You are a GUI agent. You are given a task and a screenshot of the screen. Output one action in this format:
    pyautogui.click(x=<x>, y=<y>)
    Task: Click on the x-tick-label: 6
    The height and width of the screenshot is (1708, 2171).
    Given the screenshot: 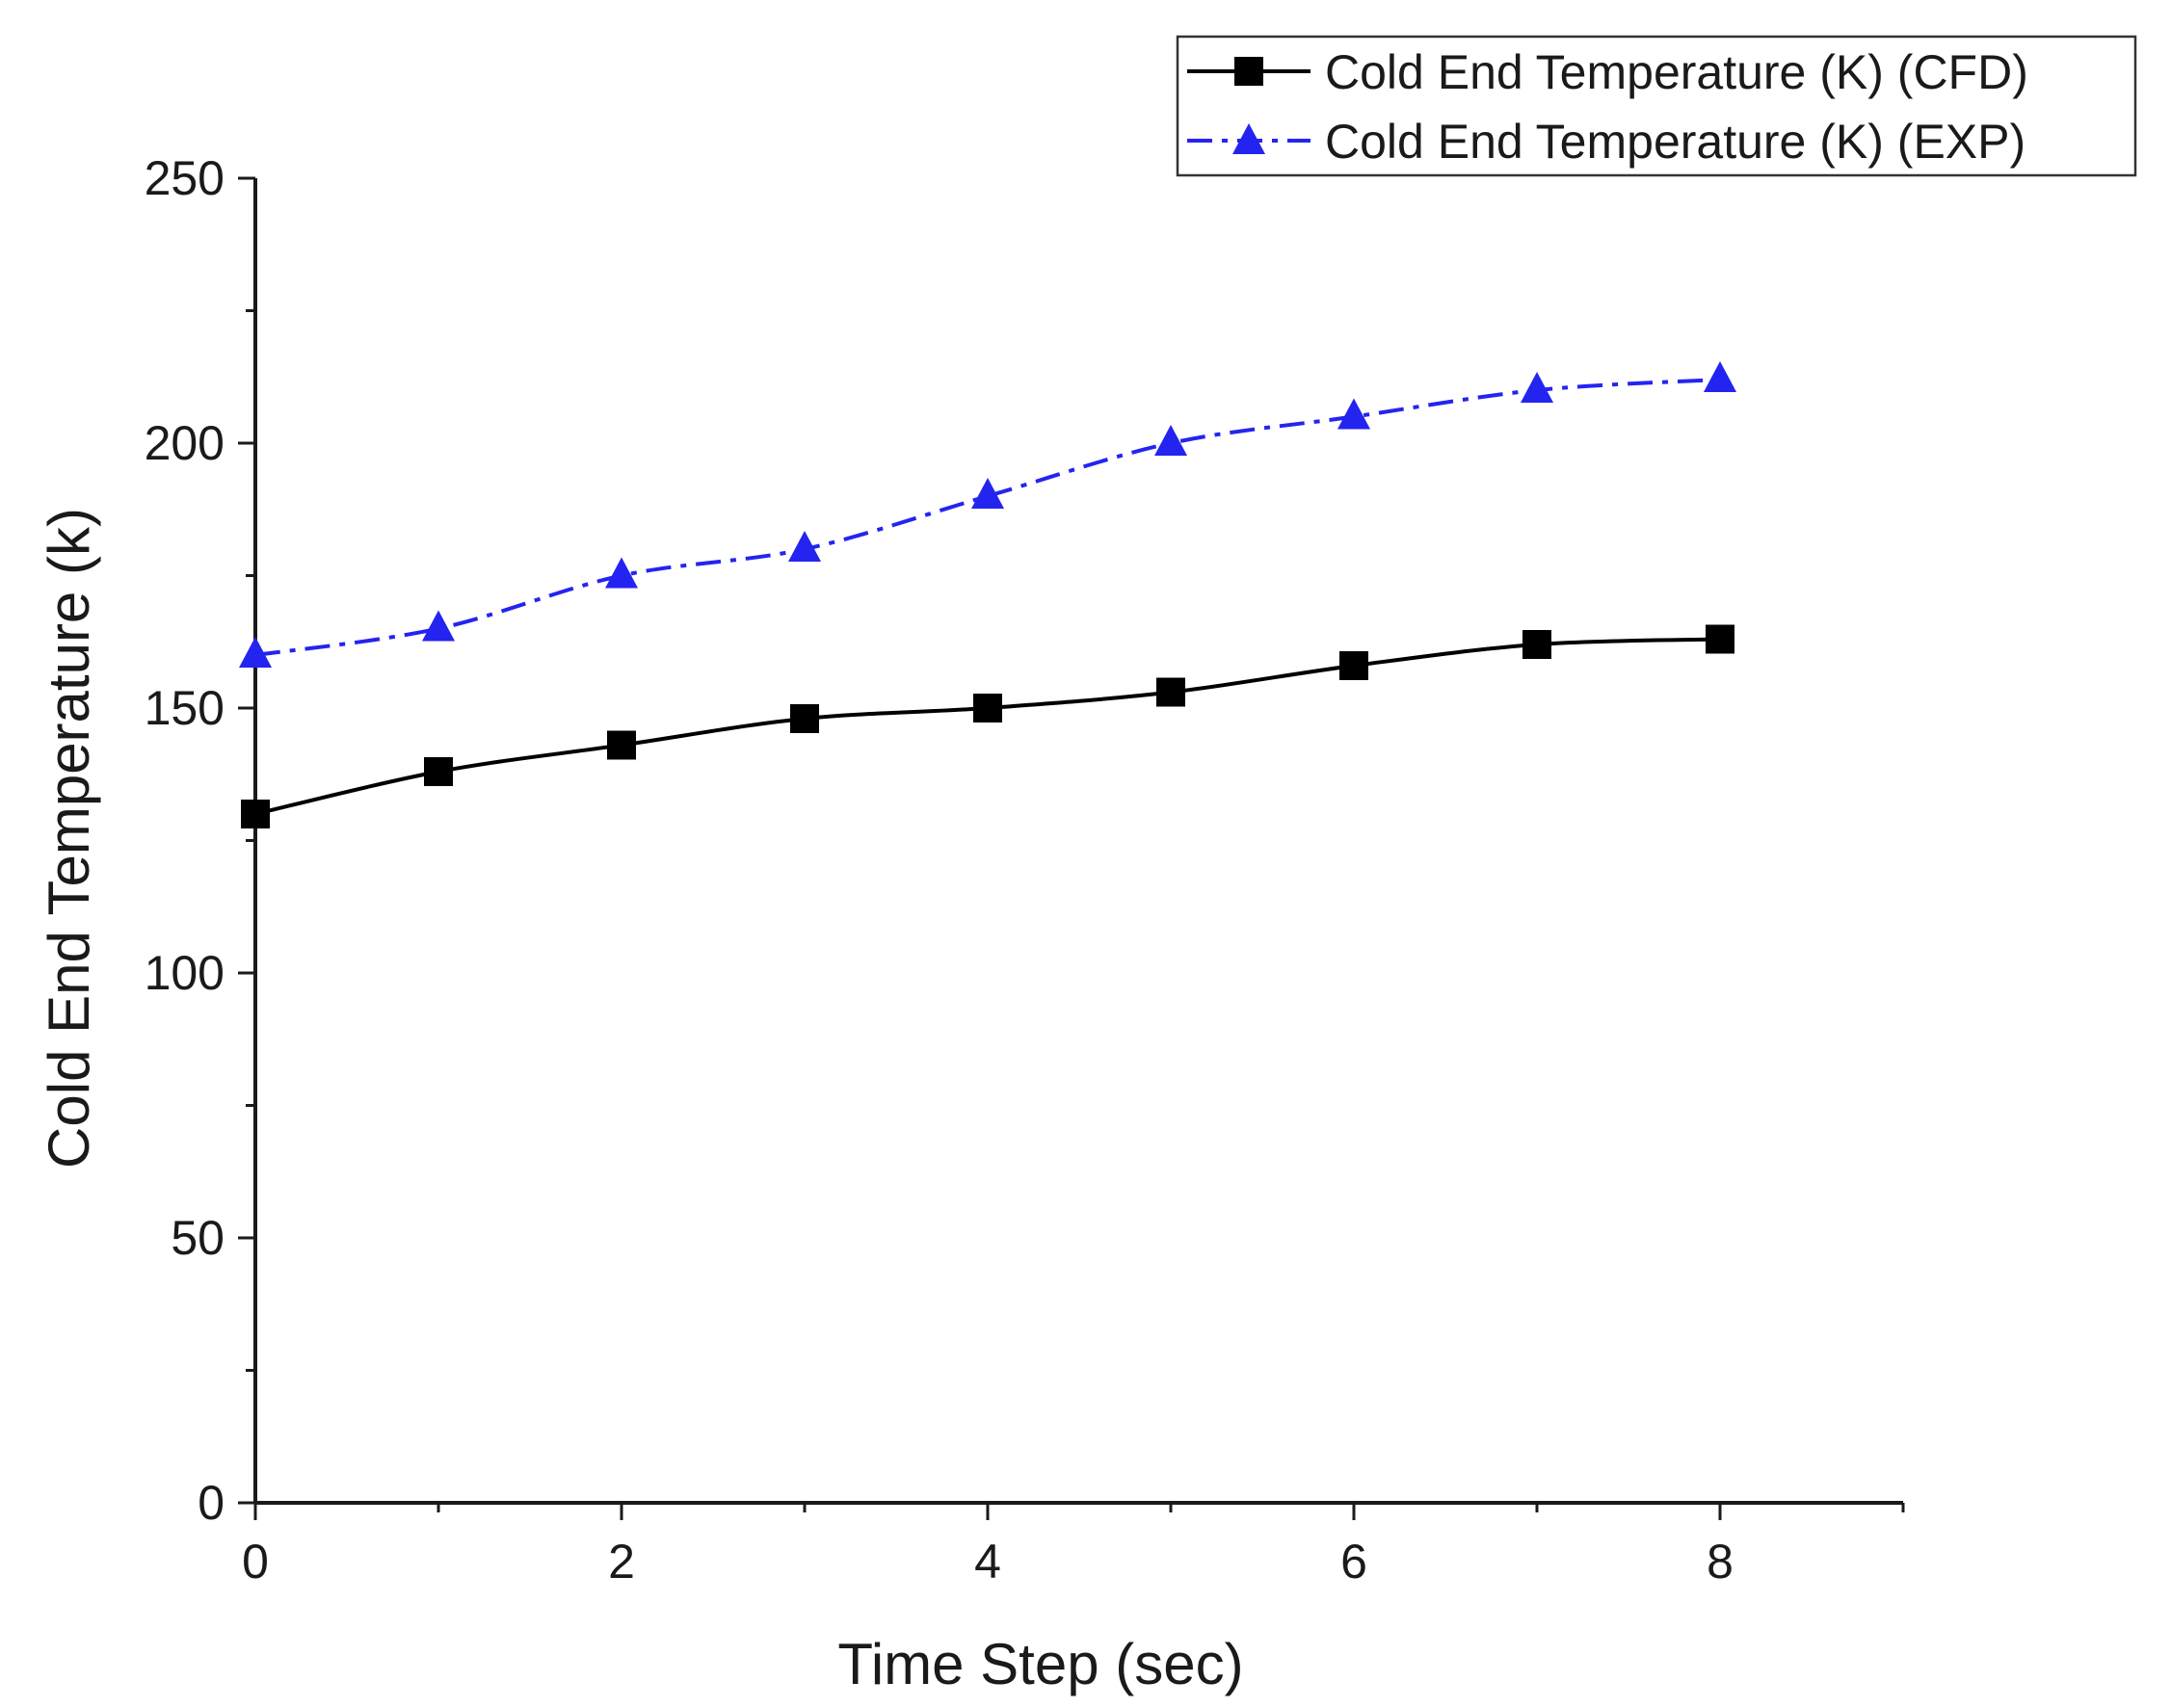 What is the action you would take?
    pyautogui.click(x=1353, y=1562)
    